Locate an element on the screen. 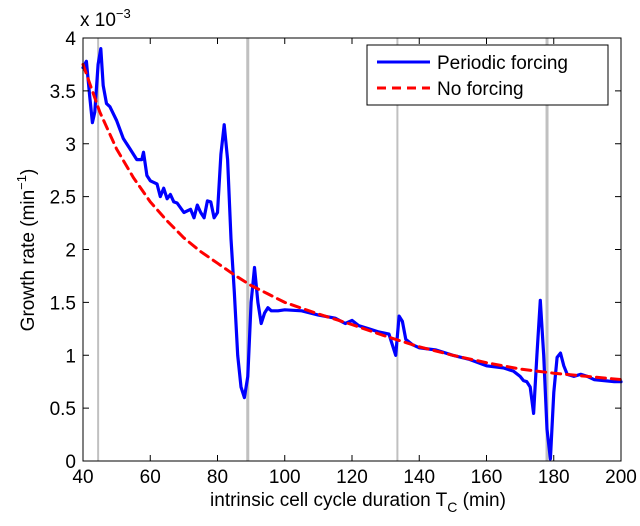  legend-box is located at coordinates (487, 75).